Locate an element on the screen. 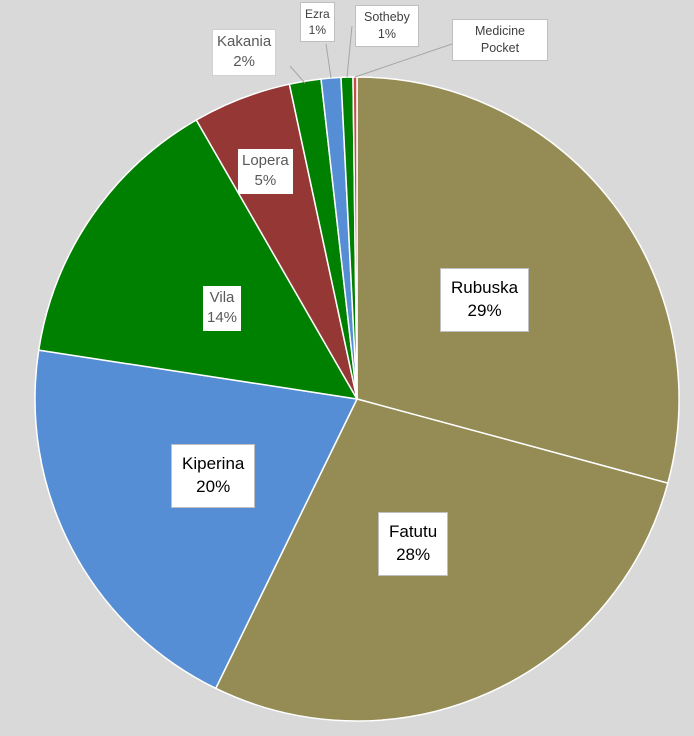 The width and height of the screenshot is (694, 736). data-label-vila: Vila 14% is located at coordinates (222, 308).